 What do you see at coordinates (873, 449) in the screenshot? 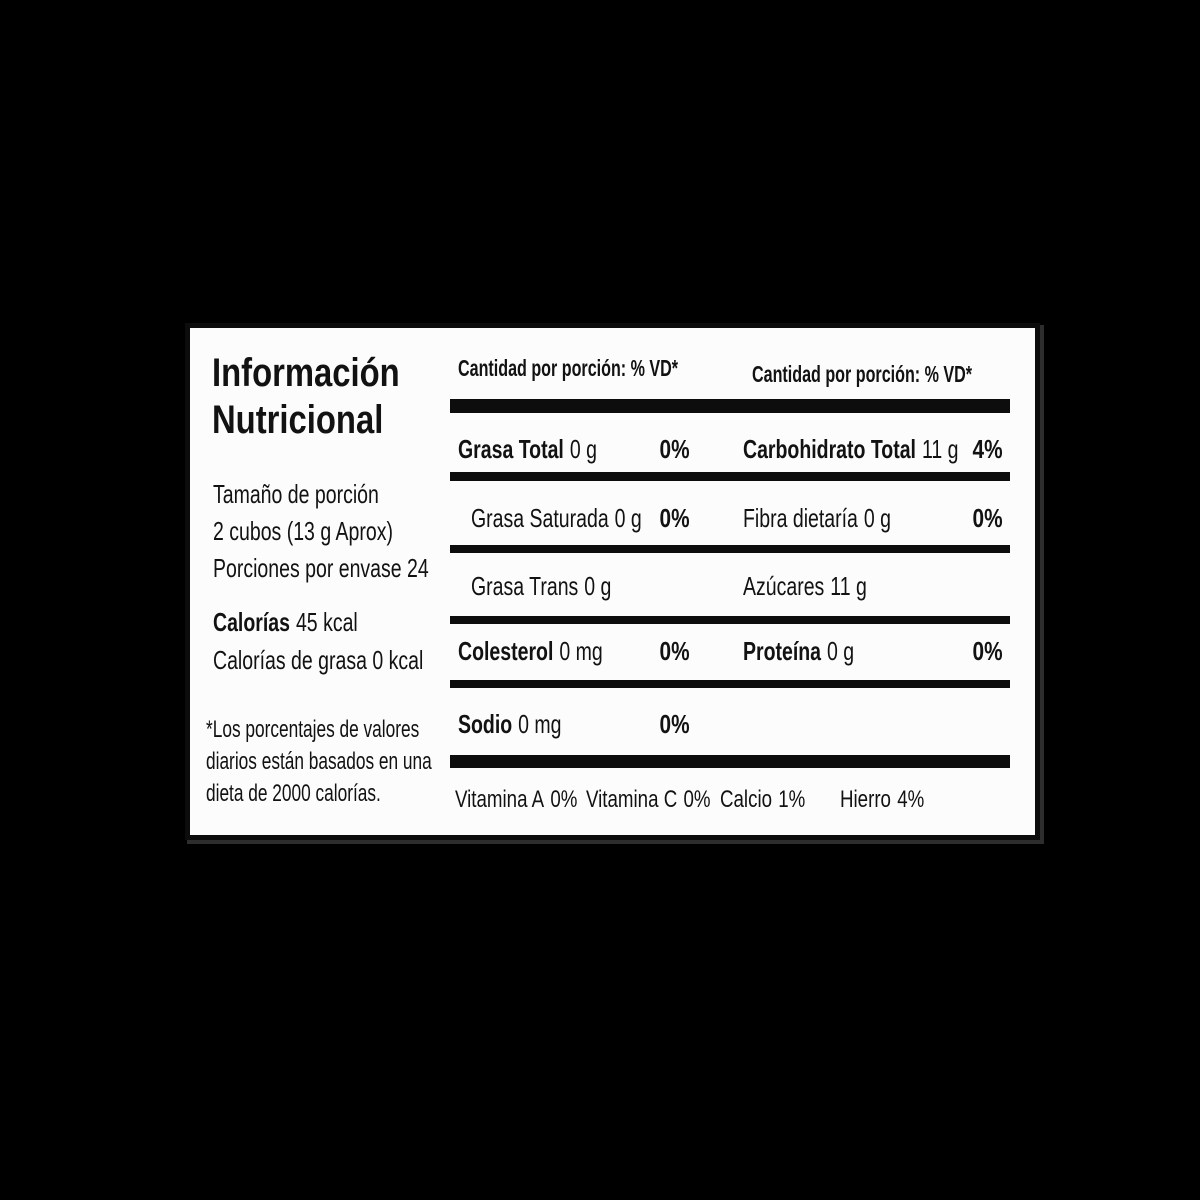
I see `table-row-carbohidrato: Carbohidrato Total 11 g 4%` at bounding box center [873, 449].